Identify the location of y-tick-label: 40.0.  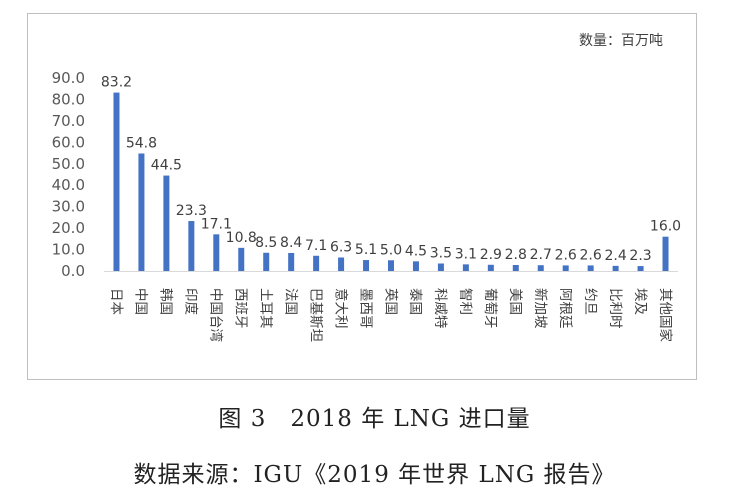
(68, 185).